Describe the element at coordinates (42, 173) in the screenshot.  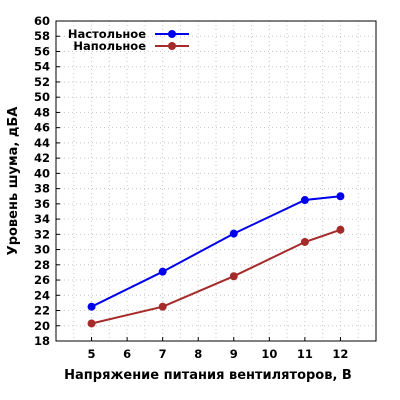
I see `y-tick-label: 40` at that location.